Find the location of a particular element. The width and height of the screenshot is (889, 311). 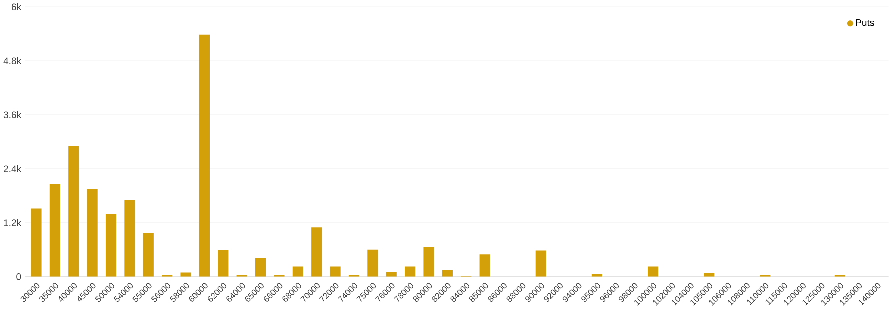

y-tick-label: 2.4k is located at coordinates (13, 168).